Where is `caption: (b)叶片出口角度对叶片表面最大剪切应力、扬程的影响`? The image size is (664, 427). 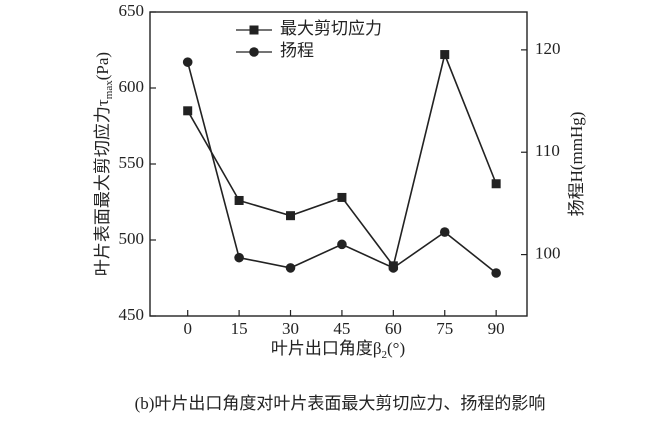
caption: (b)叶片出口角度对叶片表面最大剪切应力、扬程的影响 is located at coordinates (340, 403).